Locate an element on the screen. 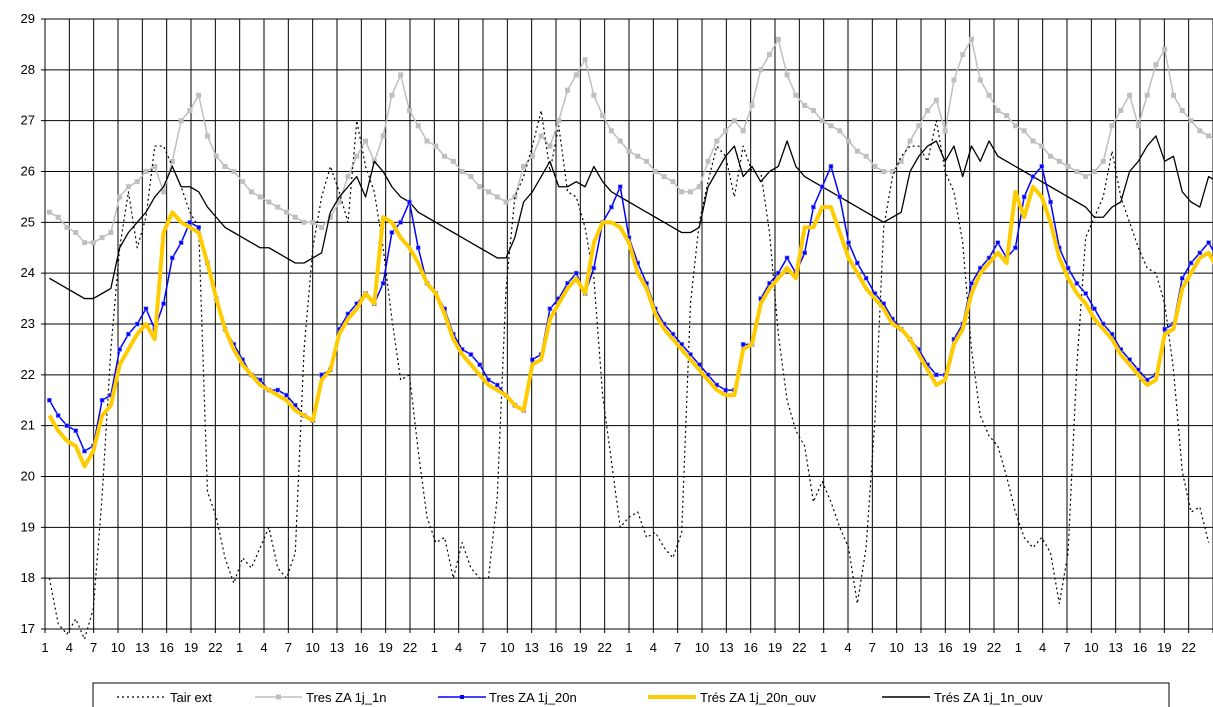 The width and height of the screenshot is (1213, 707). x-tick-label: 22 is located at coordinates (994, 647).